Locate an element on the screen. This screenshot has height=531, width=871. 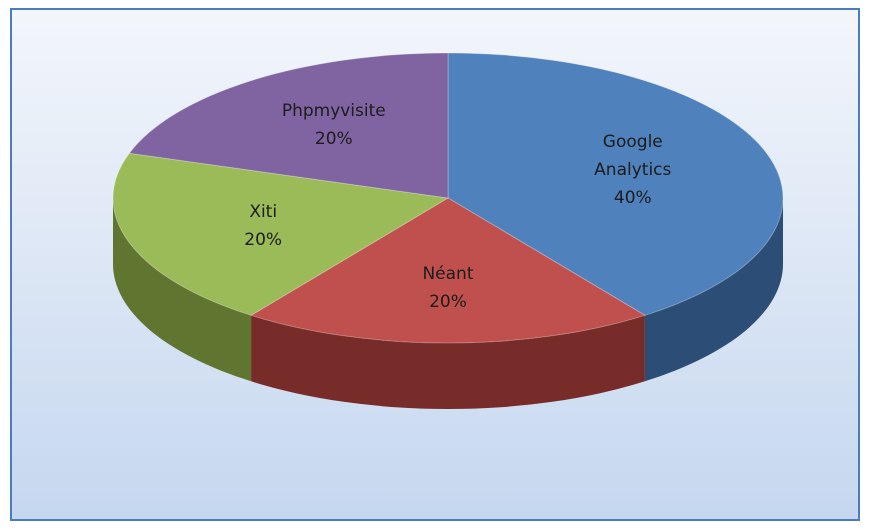
slice-label: Xiti 20% is located at coordinates (263, 226).